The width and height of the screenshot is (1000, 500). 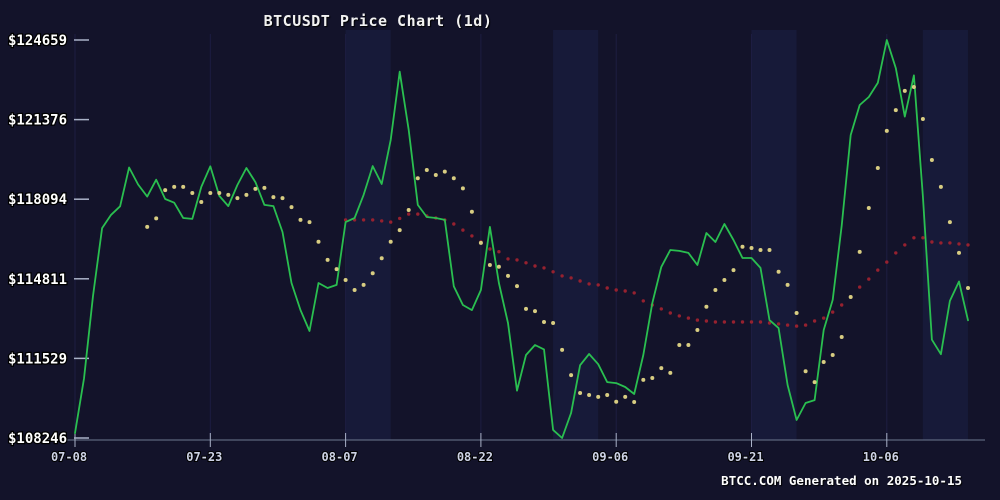 I want to click on chart-footer-watermark: BTCC.COM Generated on 2025-10-15, so click(x=841, y=480).